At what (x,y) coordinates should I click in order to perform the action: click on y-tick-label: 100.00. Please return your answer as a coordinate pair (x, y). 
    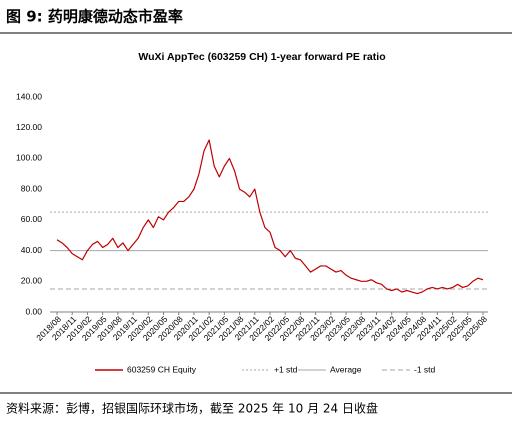
    Looking at the image, I should click on (29, 158).